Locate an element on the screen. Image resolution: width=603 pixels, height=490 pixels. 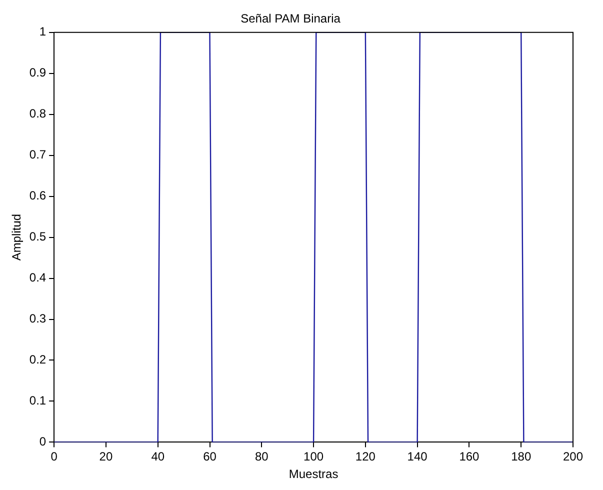
x-tick-label: 80 is located at coordinates (261, 457).